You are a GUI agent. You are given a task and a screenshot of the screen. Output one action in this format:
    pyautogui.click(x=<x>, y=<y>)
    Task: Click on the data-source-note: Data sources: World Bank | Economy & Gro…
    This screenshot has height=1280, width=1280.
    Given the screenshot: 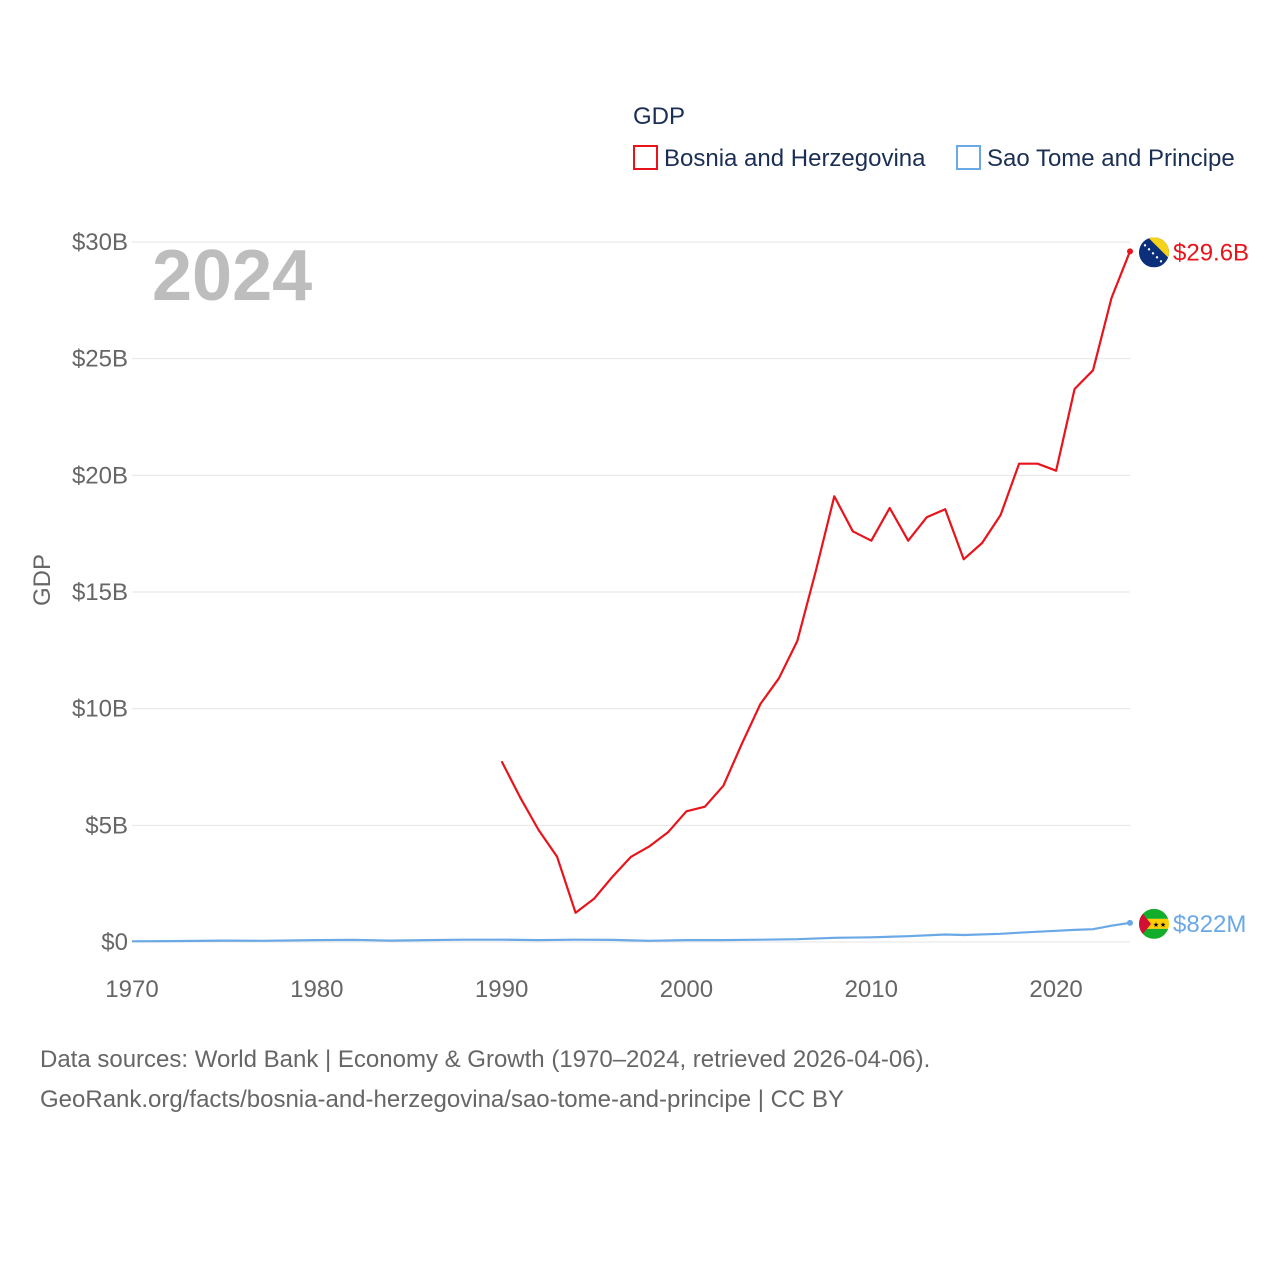 What is the action you would take?
    pyautogui.click(x=485, y=1080)
    